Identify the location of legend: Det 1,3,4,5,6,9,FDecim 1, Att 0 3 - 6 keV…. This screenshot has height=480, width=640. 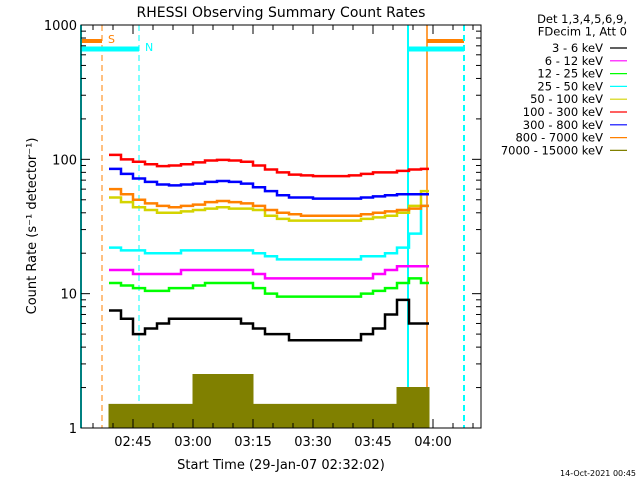
(564, 84).